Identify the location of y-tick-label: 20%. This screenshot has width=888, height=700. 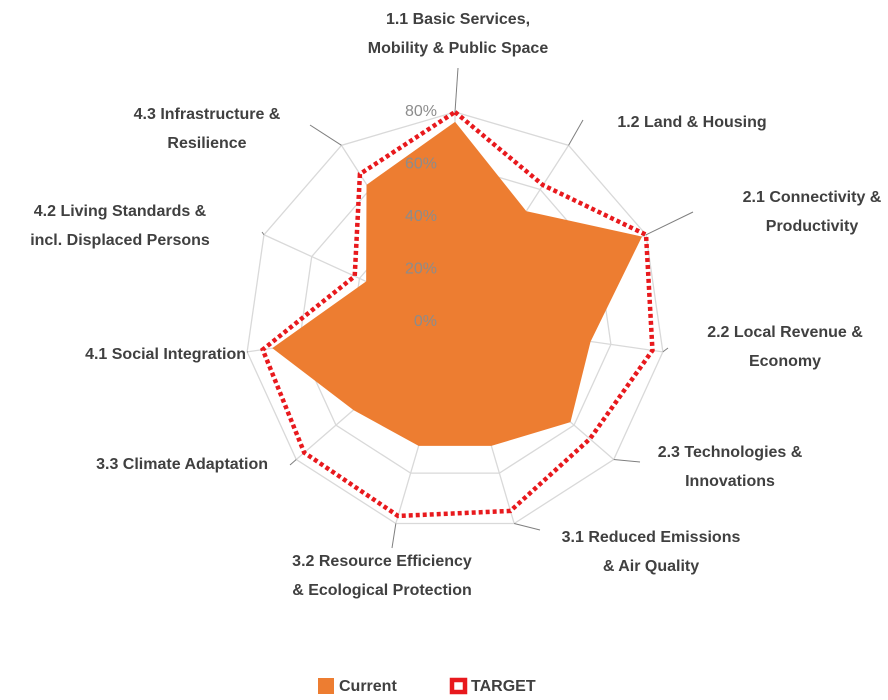
(421, 269).